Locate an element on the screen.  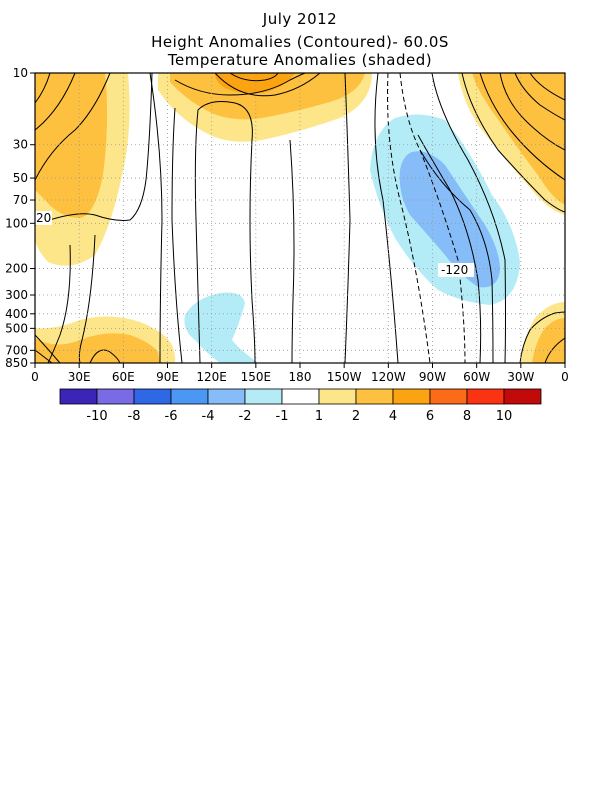
contour-label-minus-120: -120 is located at coordinates (456, 270).